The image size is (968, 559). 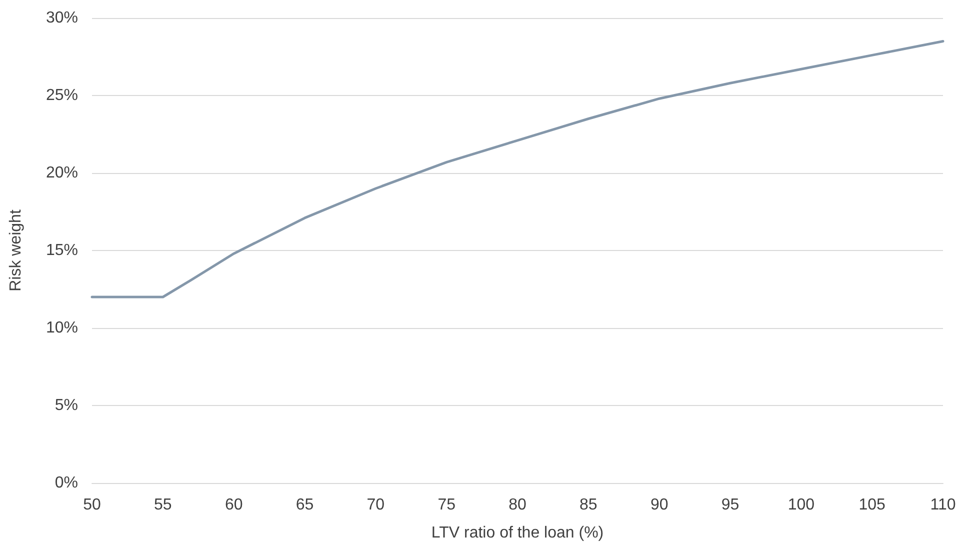 I want to click on x-tick-label: 75, so click(x=447, y=505).